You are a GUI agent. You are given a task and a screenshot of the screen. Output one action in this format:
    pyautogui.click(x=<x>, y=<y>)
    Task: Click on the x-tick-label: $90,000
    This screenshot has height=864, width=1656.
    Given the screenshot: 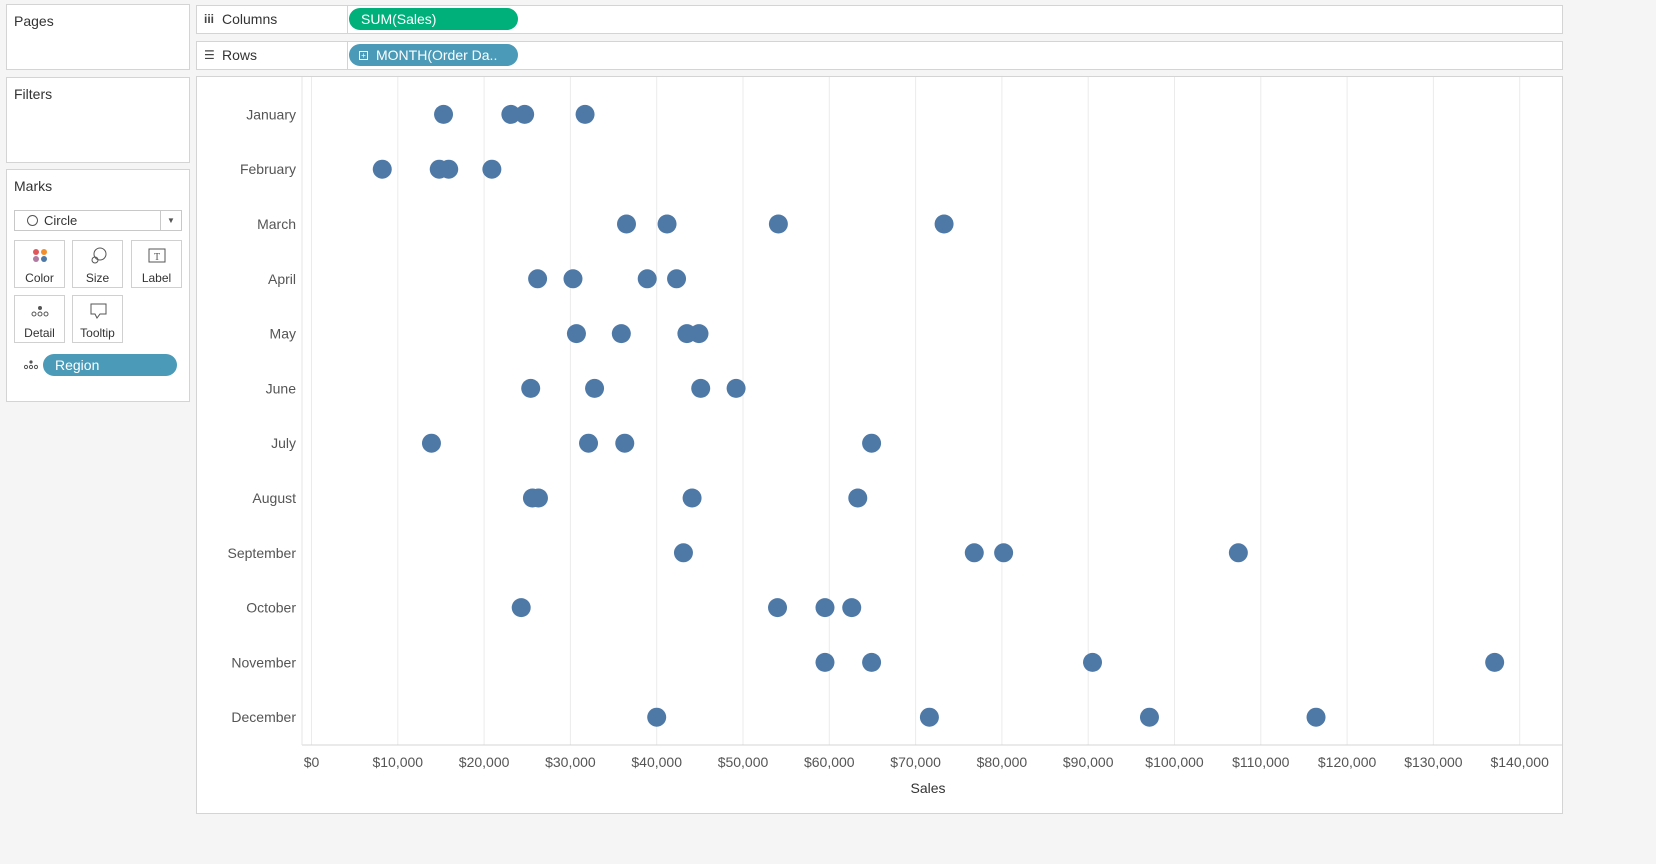 What is the action you would take?
    pyautogui.click(x=1088, y=762)
    